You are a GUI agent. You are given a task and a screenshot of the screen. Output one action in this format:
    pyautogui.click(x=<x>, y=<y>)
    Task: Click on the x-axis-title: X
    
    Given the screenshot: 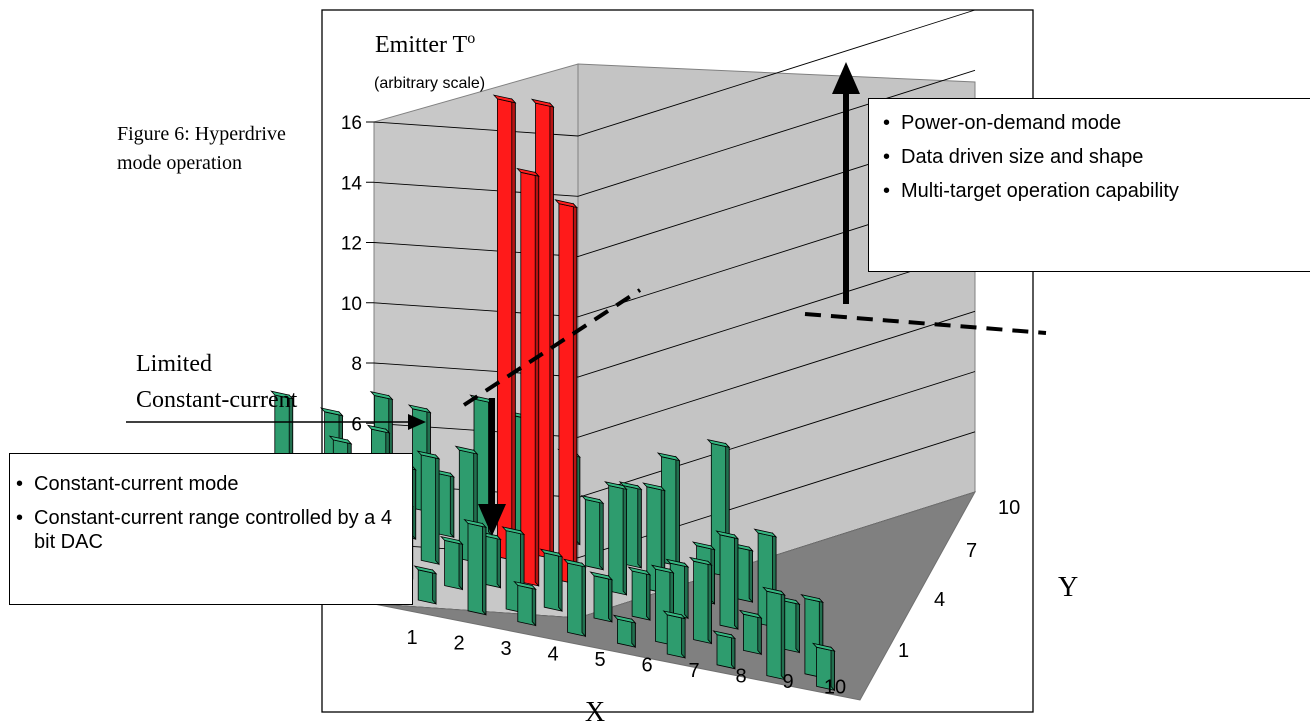 What is the action you would take?
    pyautogui.click(x=595, y=709)
    